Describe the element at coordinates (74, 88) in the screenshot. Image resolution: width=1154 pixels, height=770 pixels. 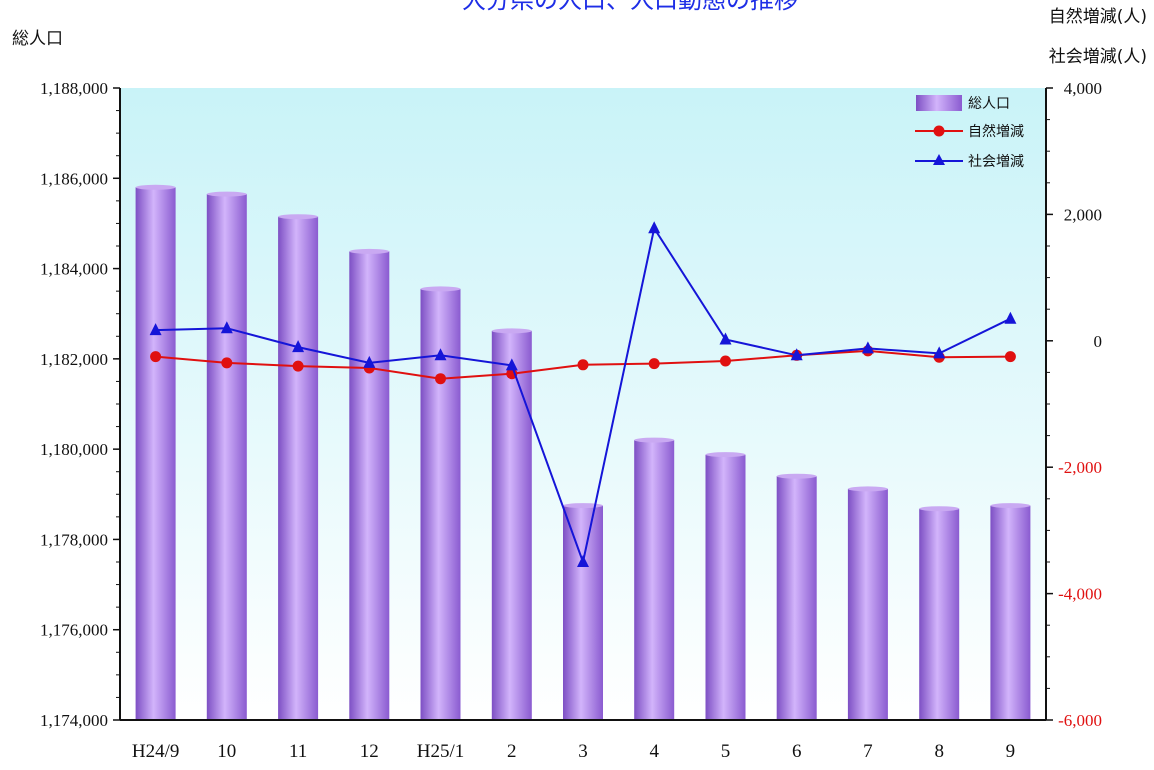
I see `left-tick-label-7: 1,188,000` at that location.